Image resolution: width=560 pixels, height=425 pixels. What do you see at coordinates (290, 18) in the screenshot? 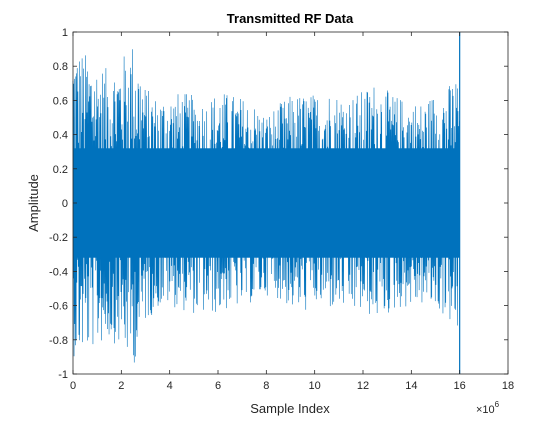
I see `chart-title: Transmitted RF Data` at bounding box center [290, 18].